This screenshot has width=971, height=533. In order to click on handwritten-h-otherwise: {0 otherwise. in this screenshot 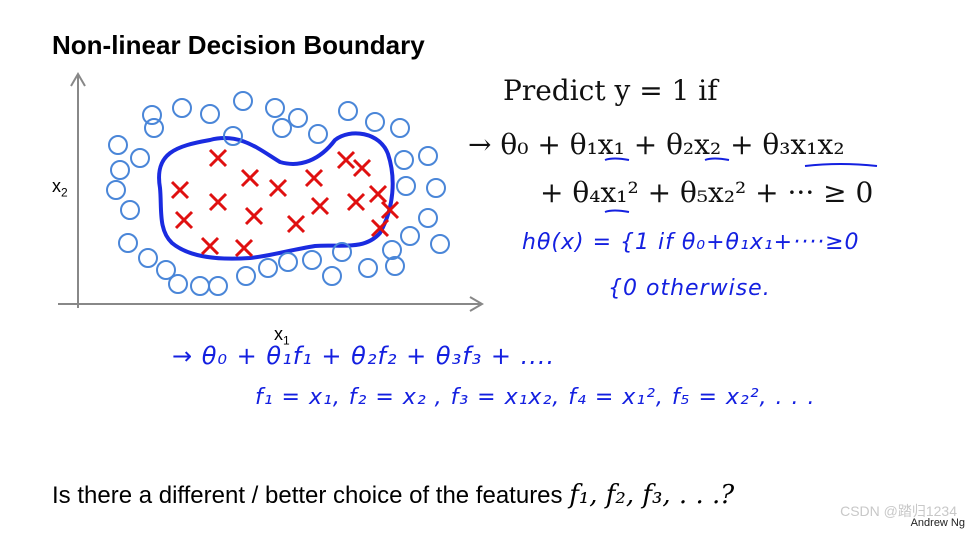, I will do `click(689, 288)`.